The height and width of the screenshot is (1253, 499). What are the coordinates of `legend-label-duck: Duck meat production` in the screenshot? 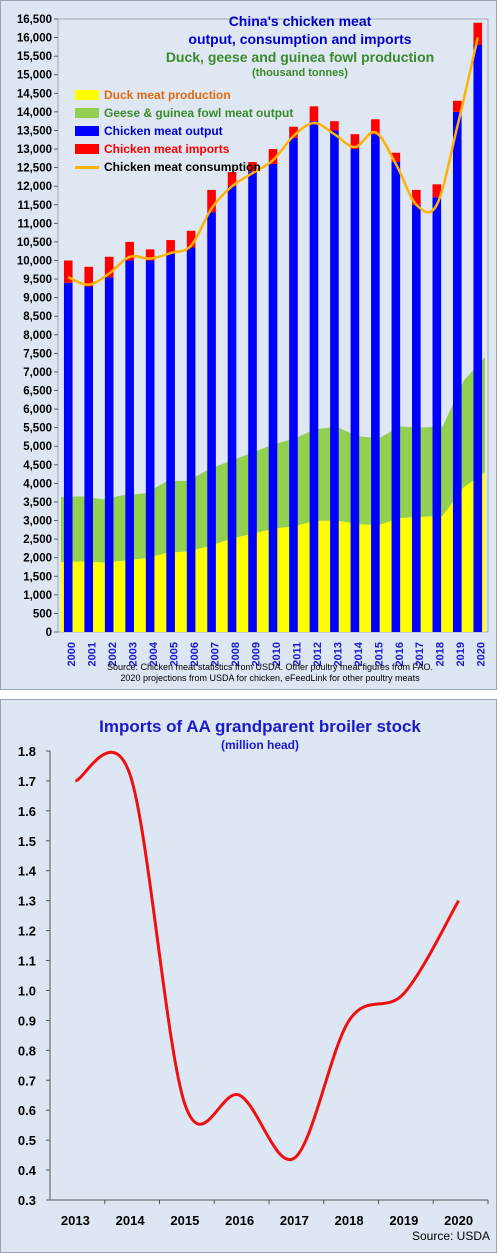 It's located at (167, 95).